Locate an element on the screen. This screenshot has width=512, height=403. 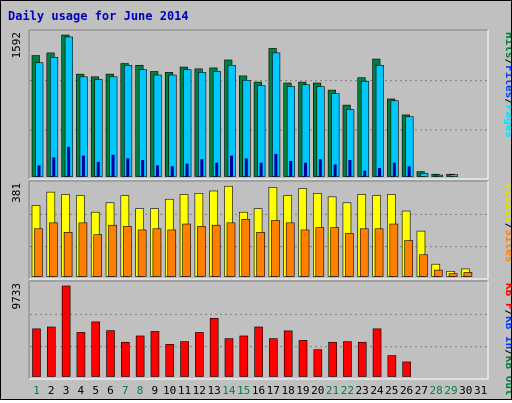
x-tick-label: 24 is located at coordinates (377, 390).